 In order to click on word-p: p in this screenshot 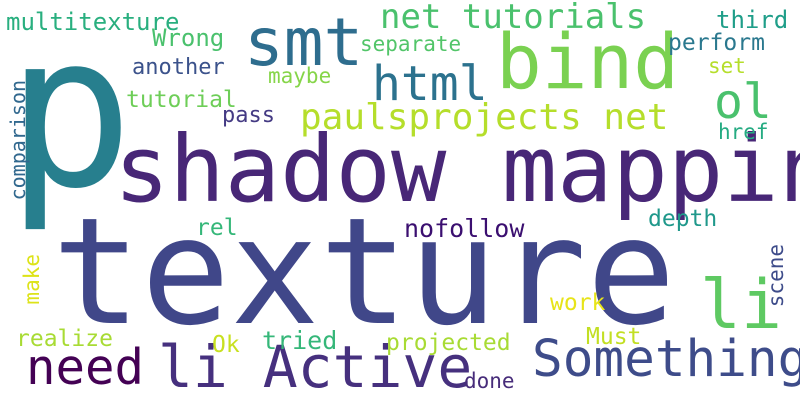, I will do `click(70, 117)`.